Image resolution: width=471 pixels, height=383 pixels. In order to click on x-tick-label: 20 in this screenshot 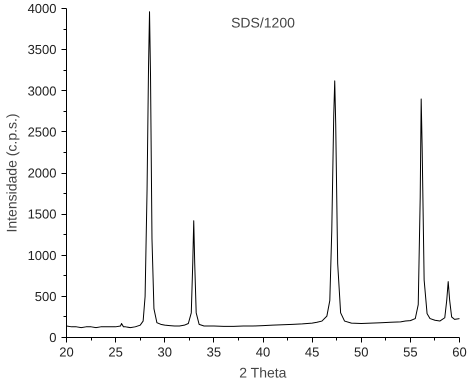, I will do `click(66, 352)`.